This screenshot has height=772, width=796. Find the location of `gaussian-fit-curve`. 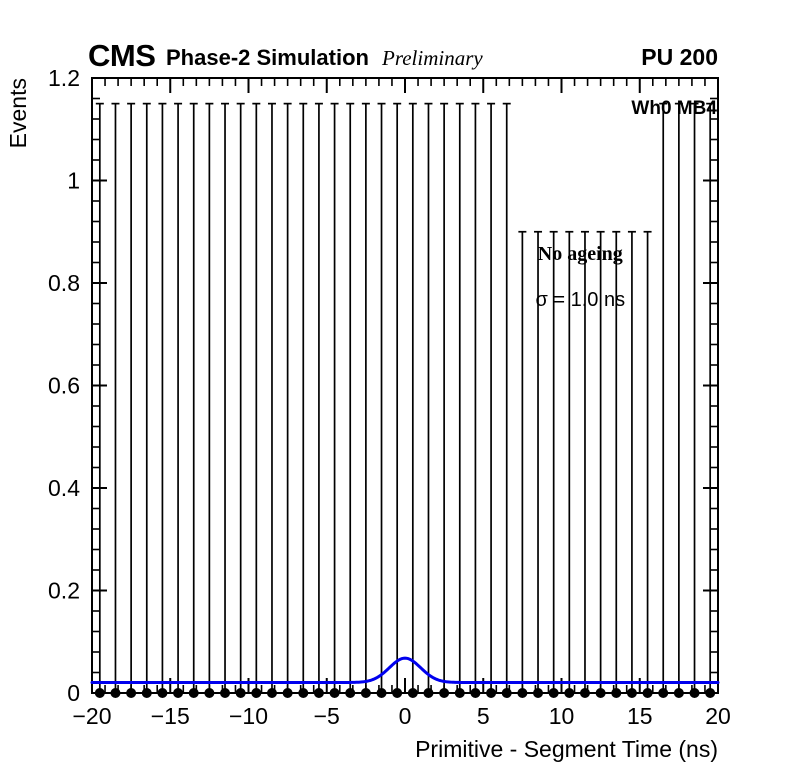

gaussian-fit-curve is located at coordinates (405, 670).